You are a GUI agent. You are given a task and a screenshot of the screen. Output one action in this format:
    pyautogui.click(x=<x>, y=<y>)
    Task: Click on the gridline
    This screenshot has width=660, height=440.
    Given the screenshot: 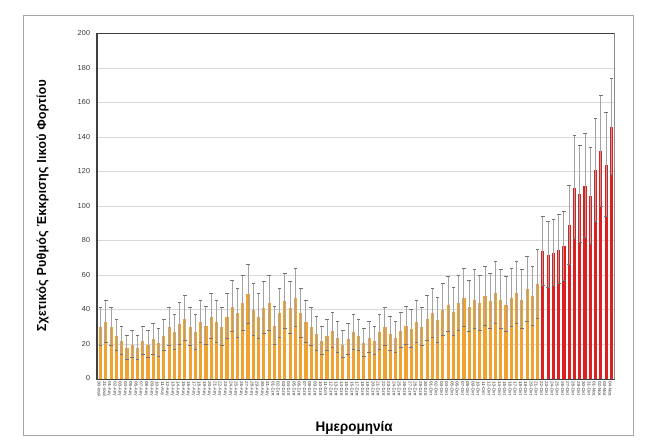 What is the action you would take?
    pyautogui.click(x=356, y=275)
    